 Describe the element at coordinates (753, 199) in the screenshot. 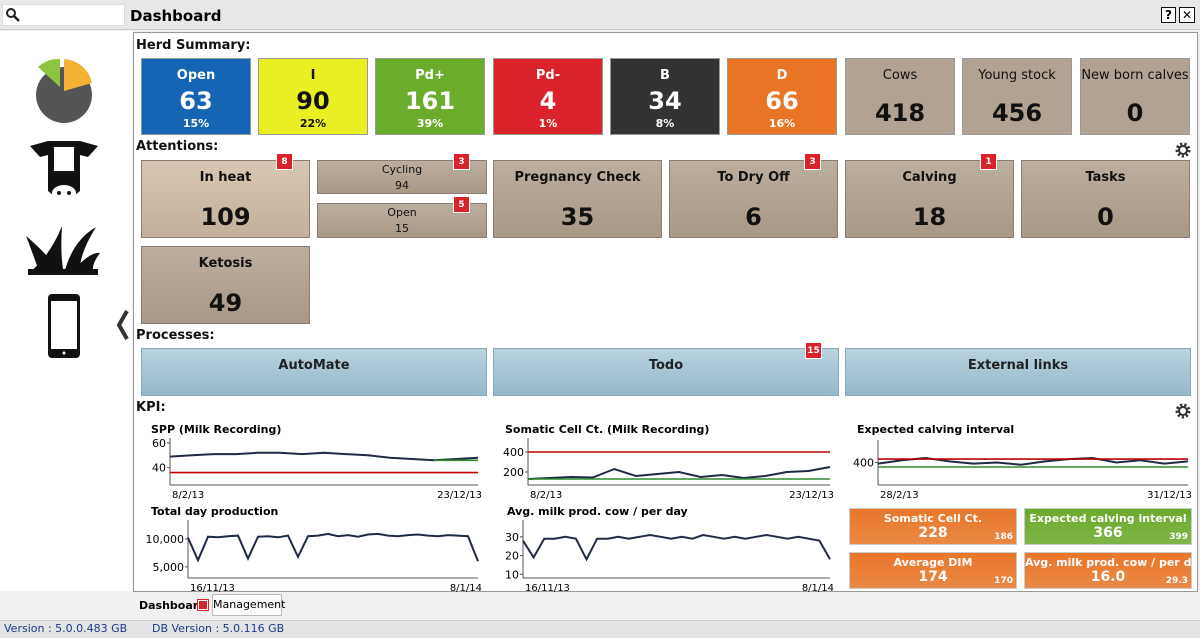

I see `attention-tile: To Dry Off 6` at that location.